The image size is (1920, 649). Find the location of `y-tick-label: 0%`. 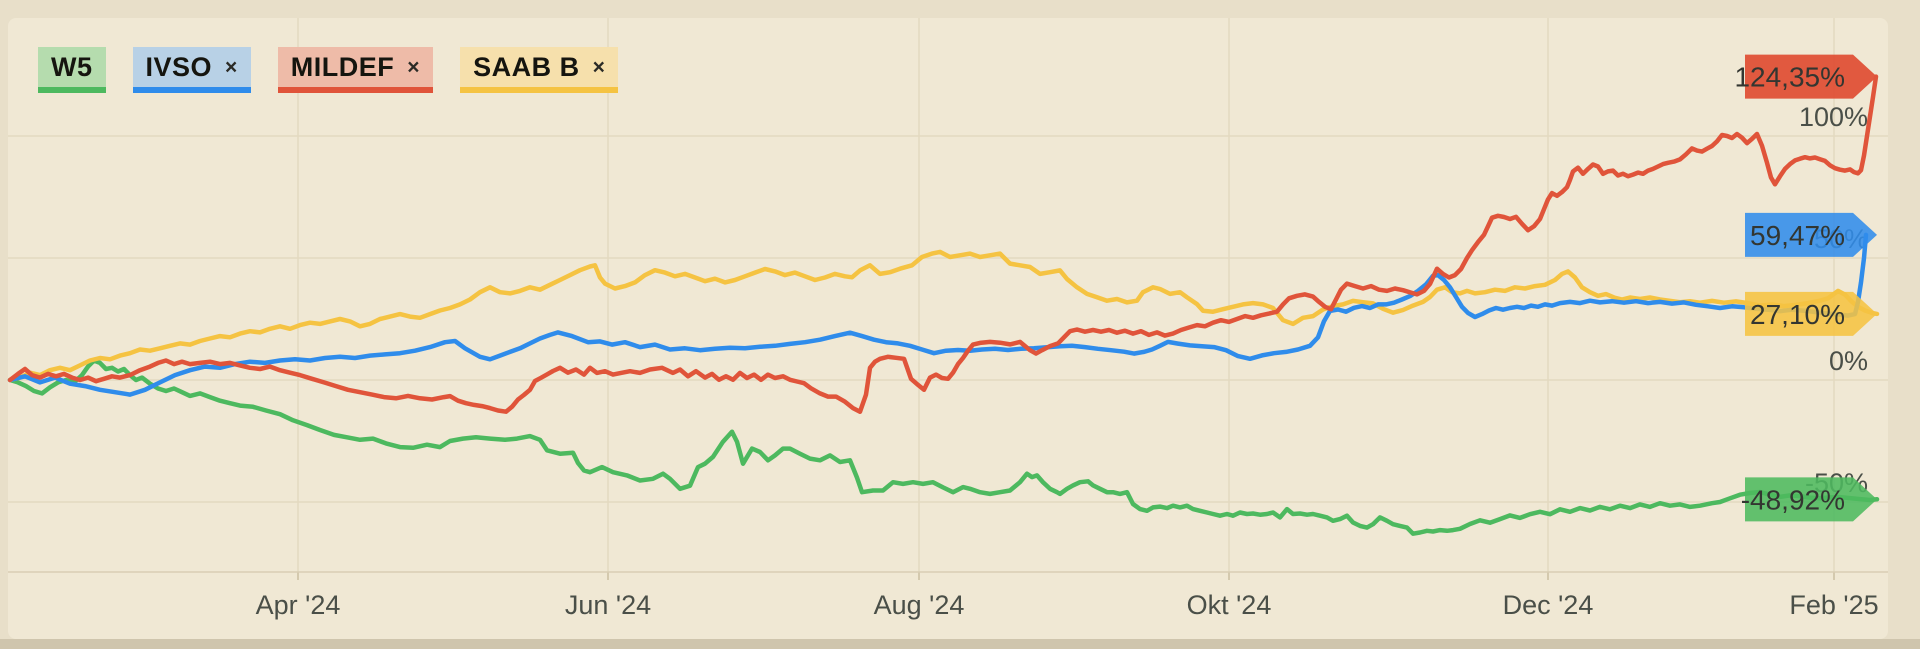

y-tick-label: 0% is located at coordinates (1848, 361).